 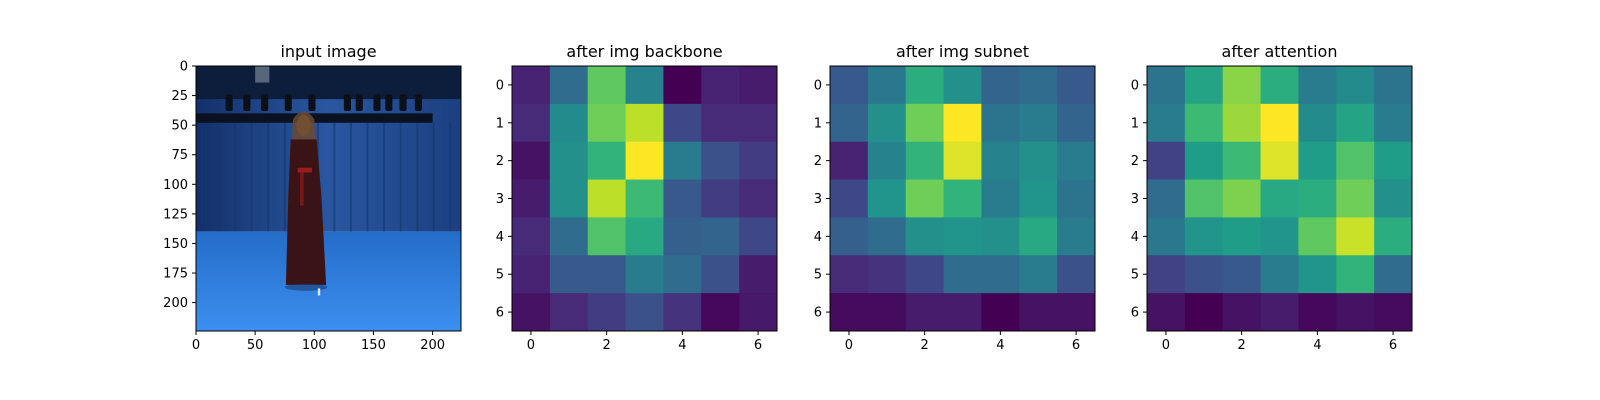 I want to click on subplot: after img subnet 0 2 4 6 0 1 2 3 4 5 6, so click(x=955, y=197).